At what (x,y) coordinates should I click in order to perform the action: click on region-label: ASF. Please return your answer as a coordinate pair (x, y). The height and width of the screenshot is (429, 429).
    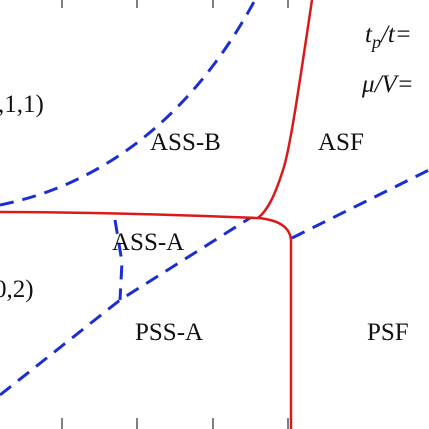
    Looking at the image, I should click on (341, 142).